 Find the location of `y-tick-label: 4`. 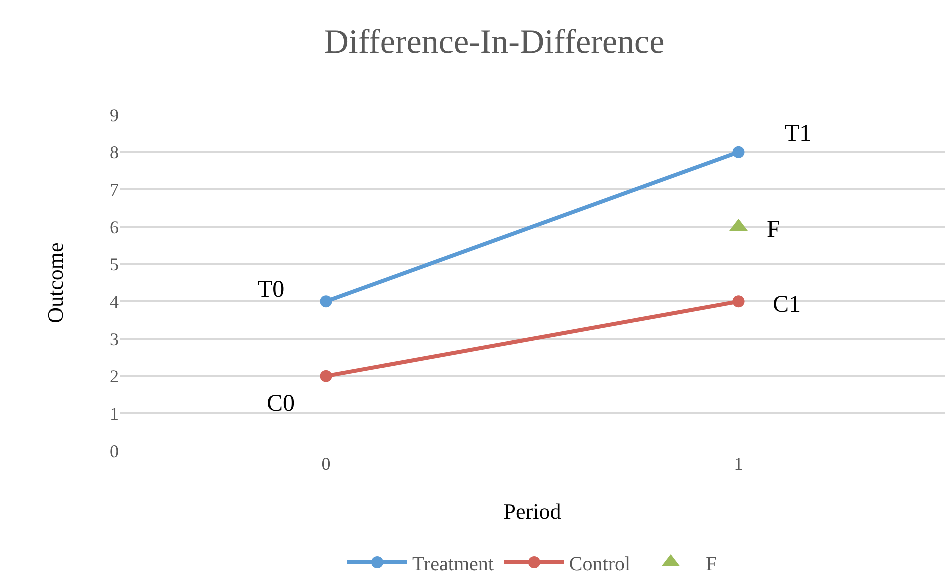

y-tick-label: 4 is located at coordinates (114, 302).